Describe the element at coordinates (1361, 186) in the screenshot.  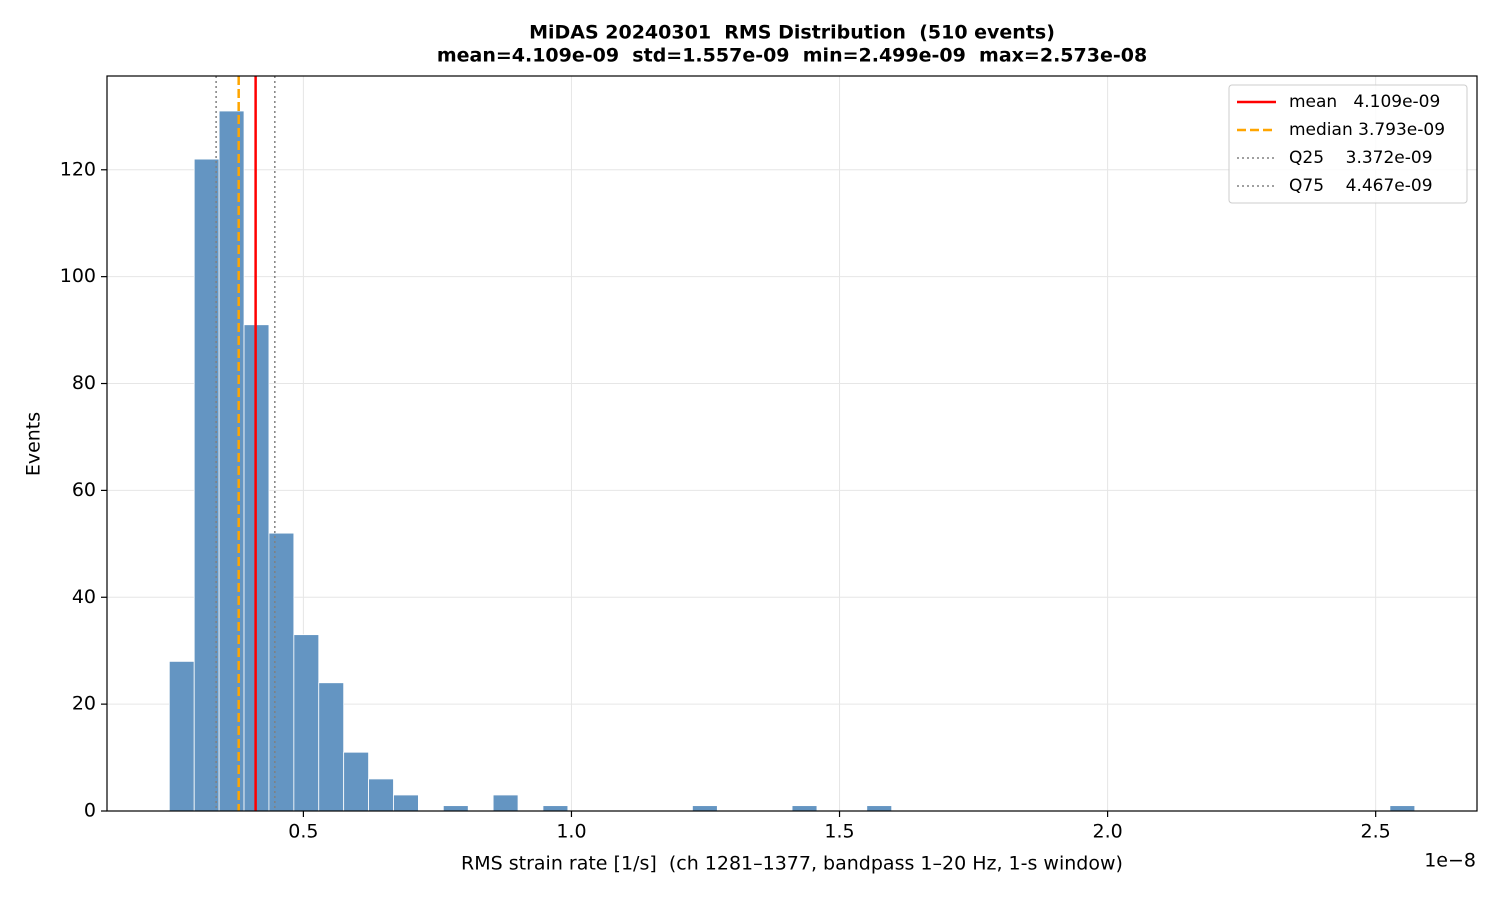
I see `legend-label: Q75 4.467e-09` at that location.